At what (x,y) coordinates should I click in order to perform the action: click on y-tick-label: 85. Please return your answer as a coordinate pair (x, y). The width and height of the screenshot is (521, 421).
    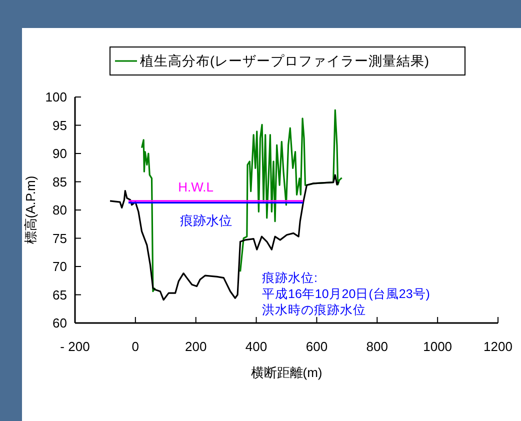
    Looking at the image, I should click on (59, 182).